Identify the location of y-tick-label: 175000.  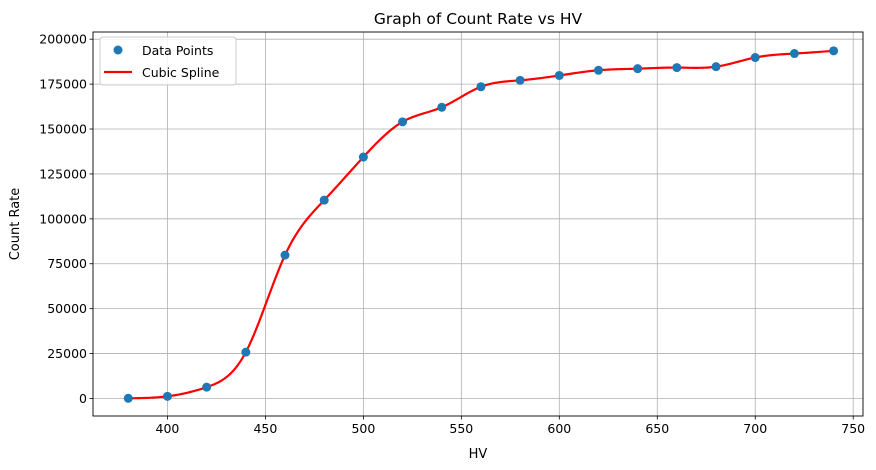
(63, 84).